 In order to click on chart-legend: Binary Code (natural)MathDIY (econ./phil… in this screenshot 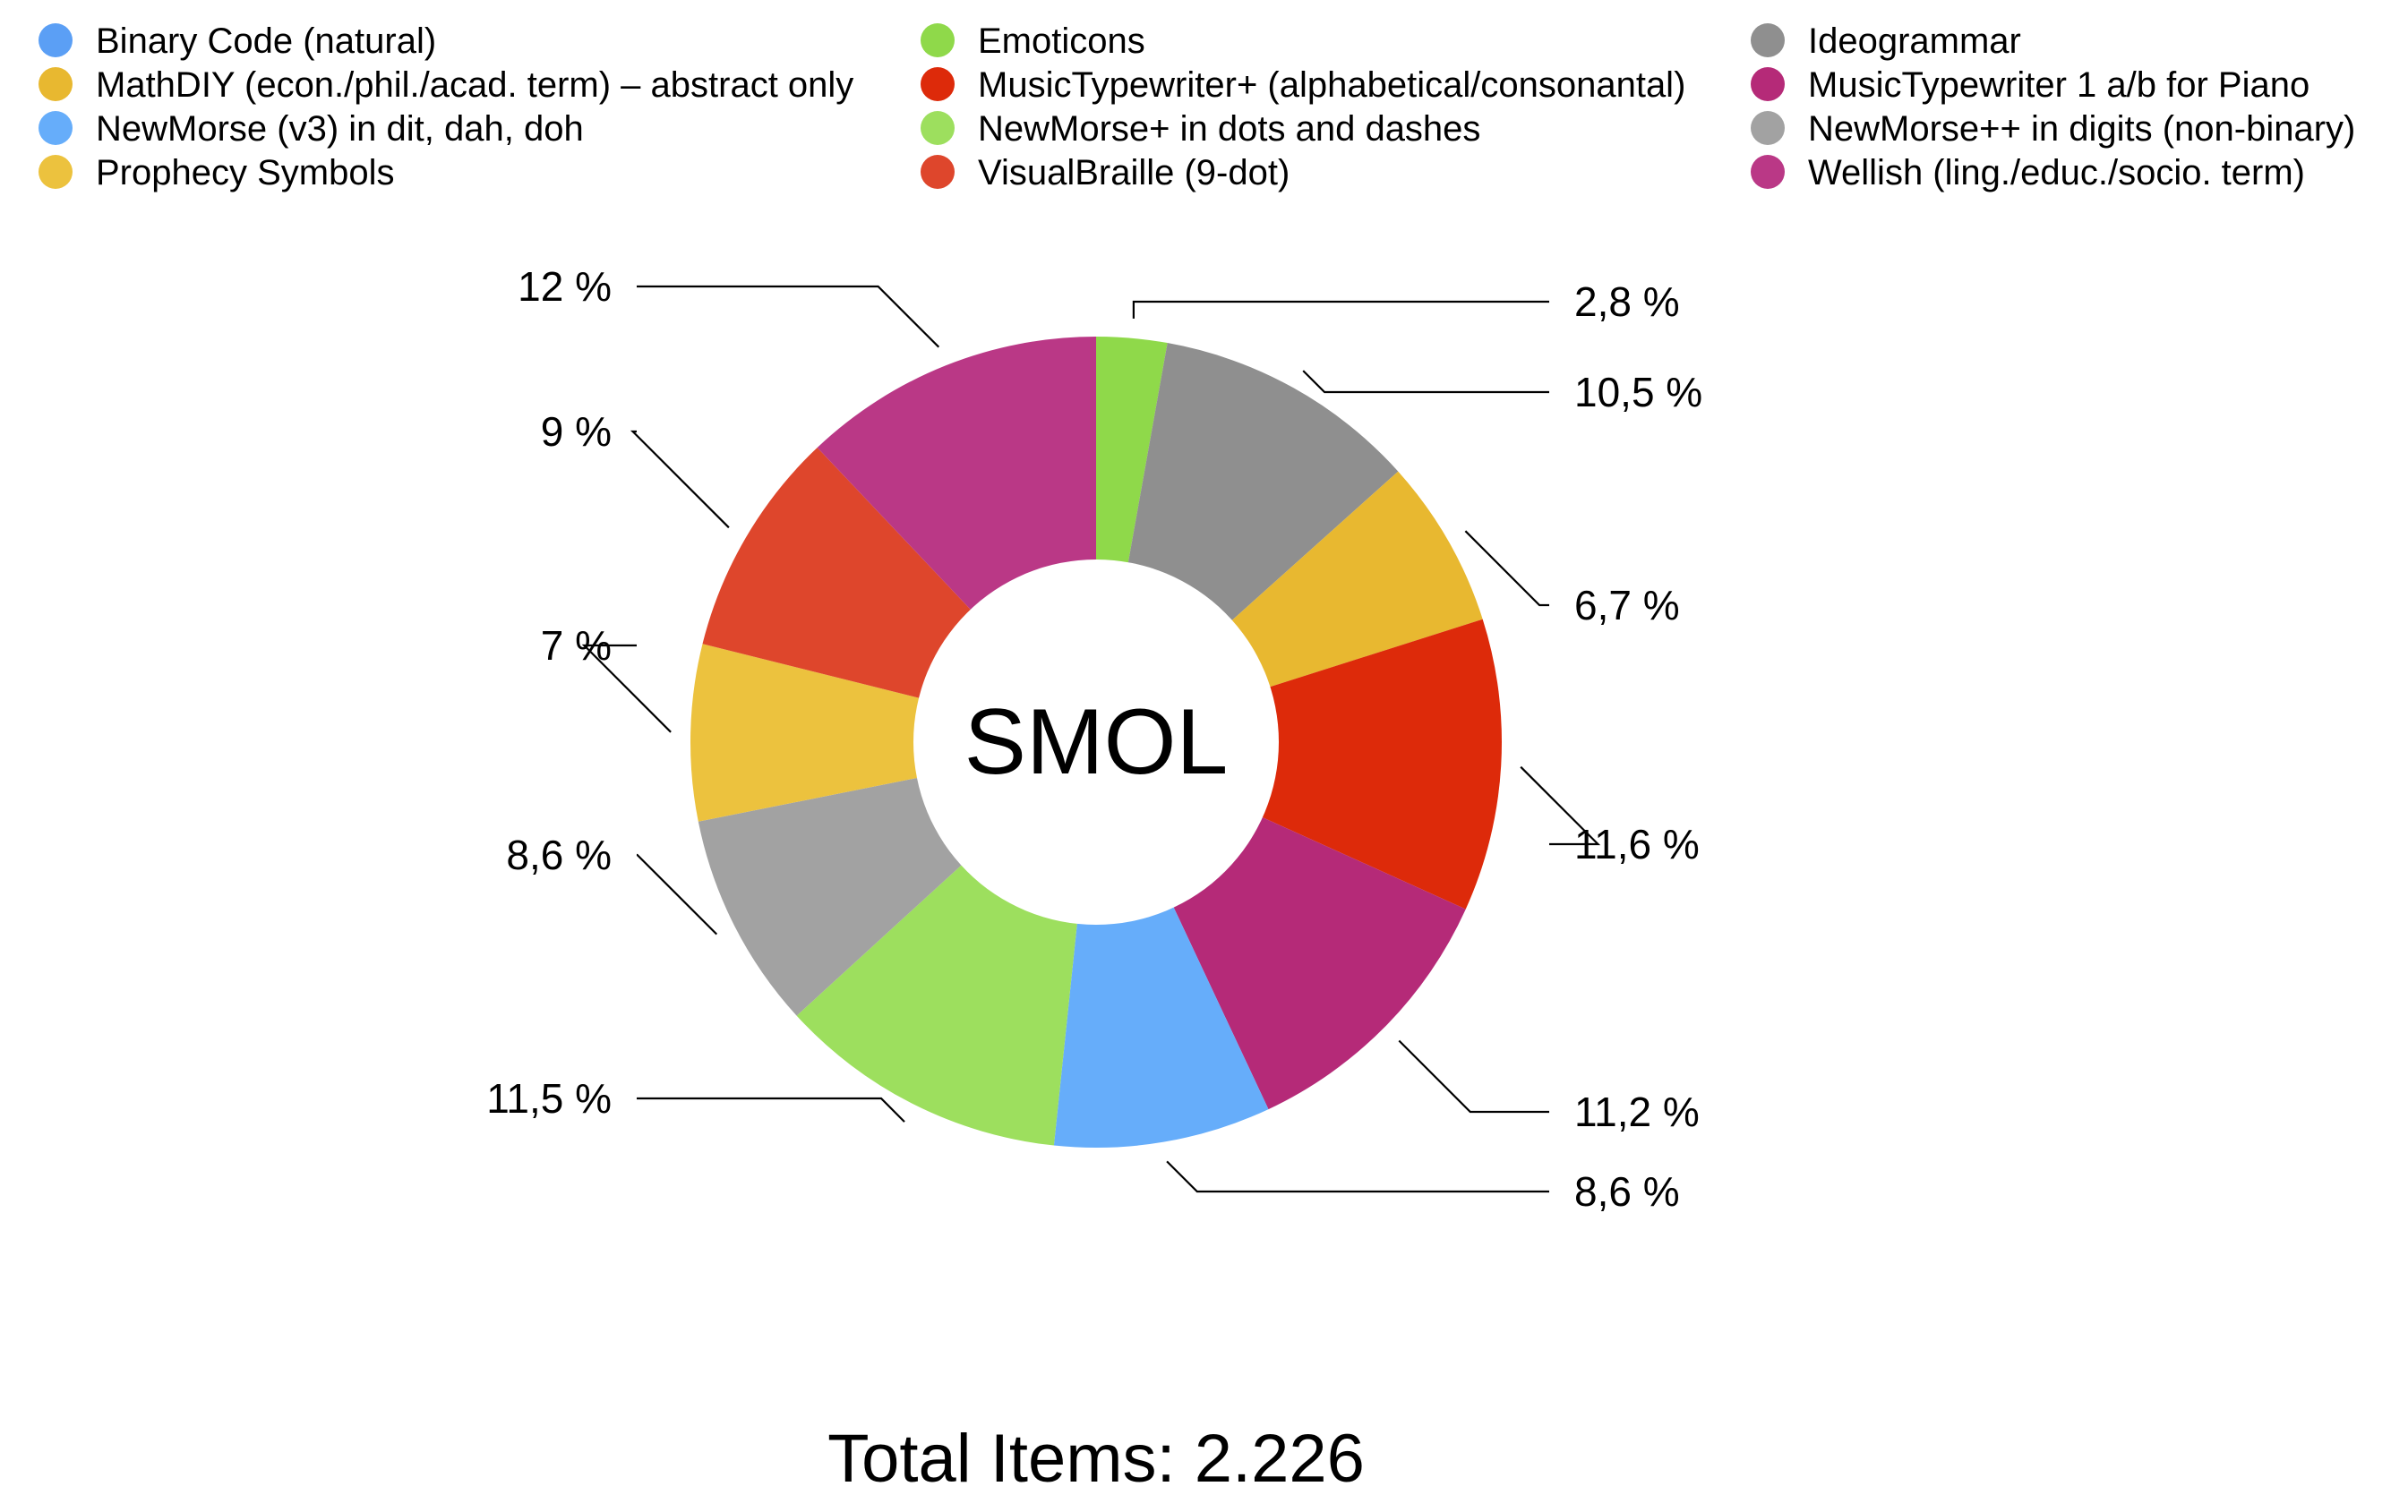, I will do `click(1197, 106)`.